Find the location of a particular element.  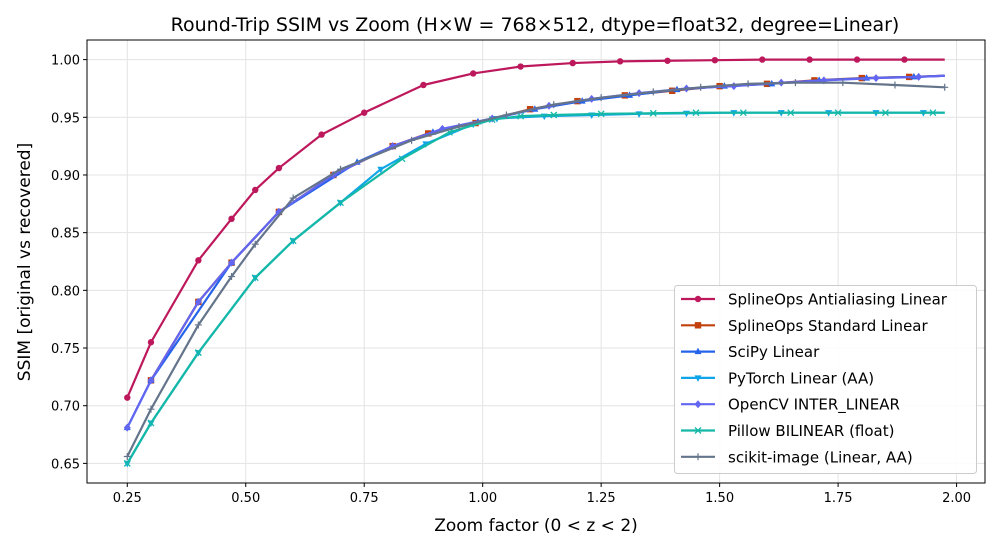

legend-label: SplineOps Antialiasing Linear is located at coordinates (838, 300).